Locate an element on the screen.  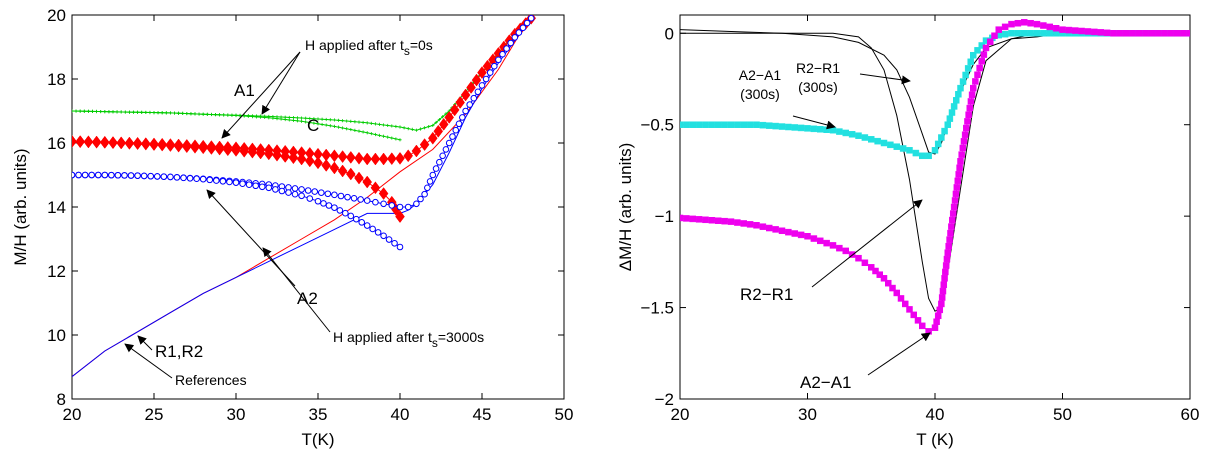
right-x-tick-label: 20 is located at coordinates (680, 414).